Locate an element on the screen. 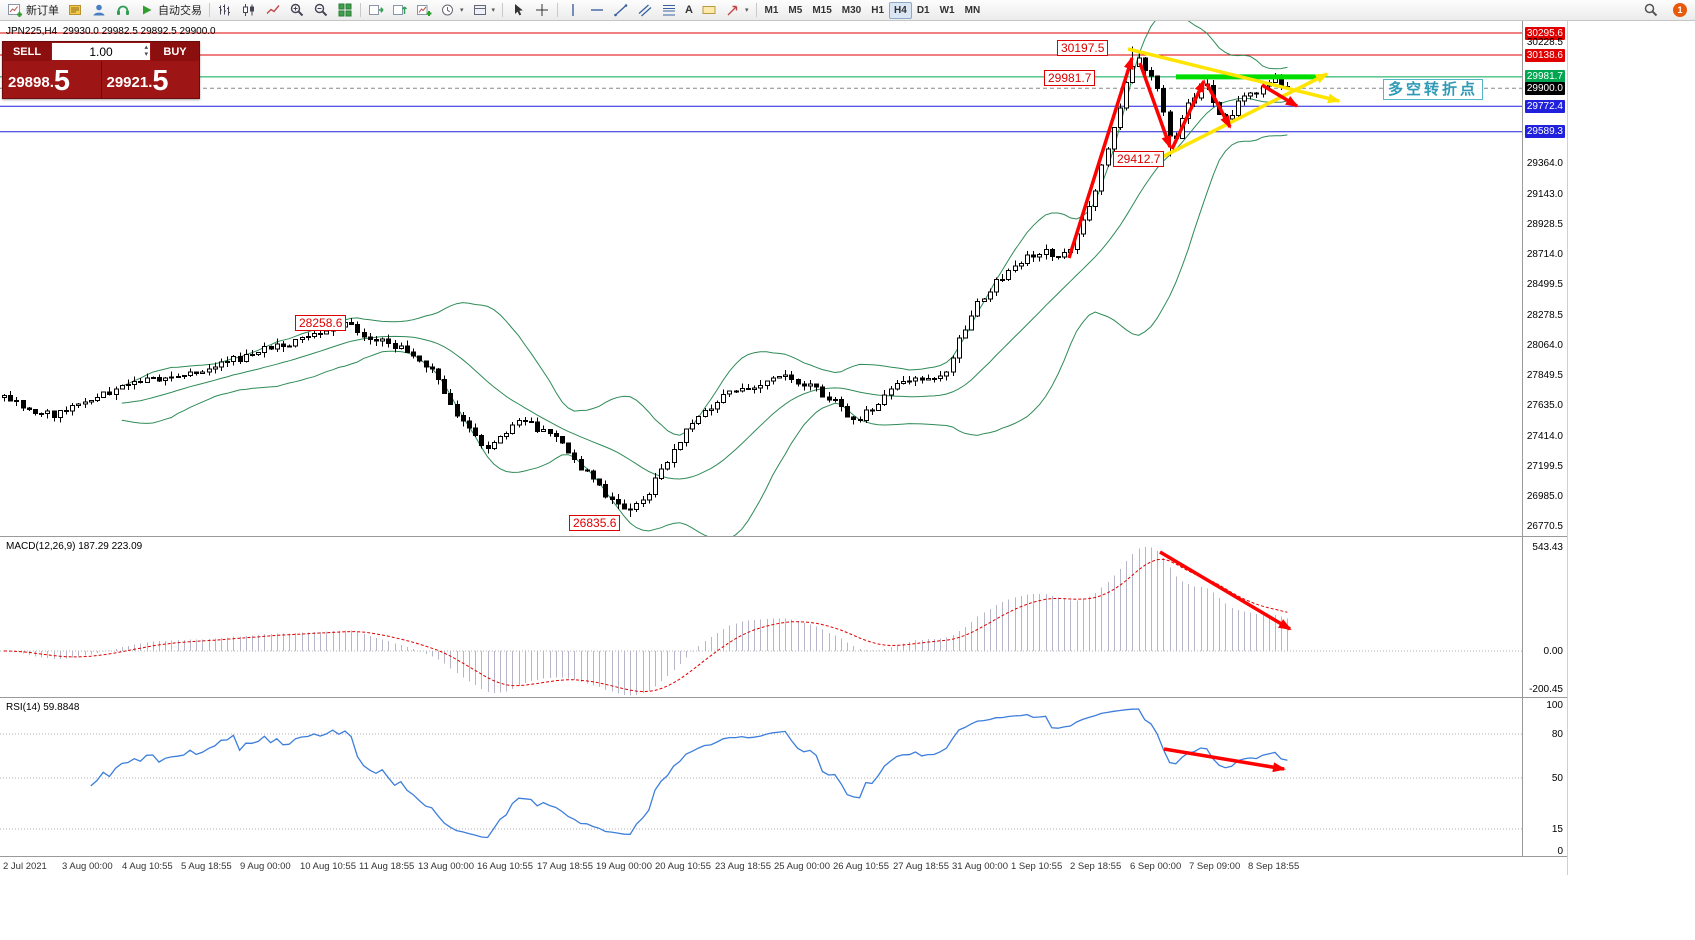 The height and width of the screenshot is (940, 1695). price-callout: 26835.6 is located at coordinates (595, 523).